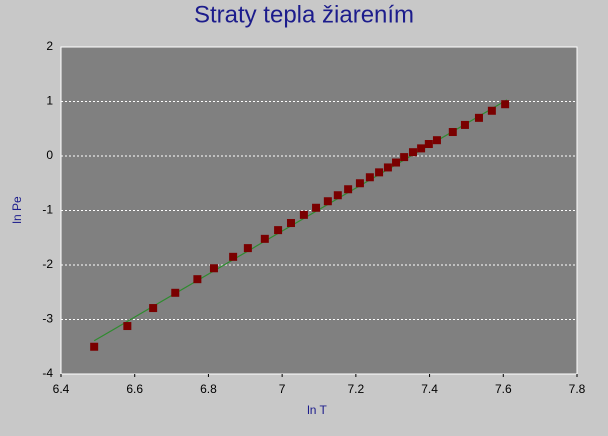 This screenshot has width=608, height=436. What do you see at coordinates (49, 101) in the screenshot?
I see `y-tick-label: 1` at bounding box center [49, 101].